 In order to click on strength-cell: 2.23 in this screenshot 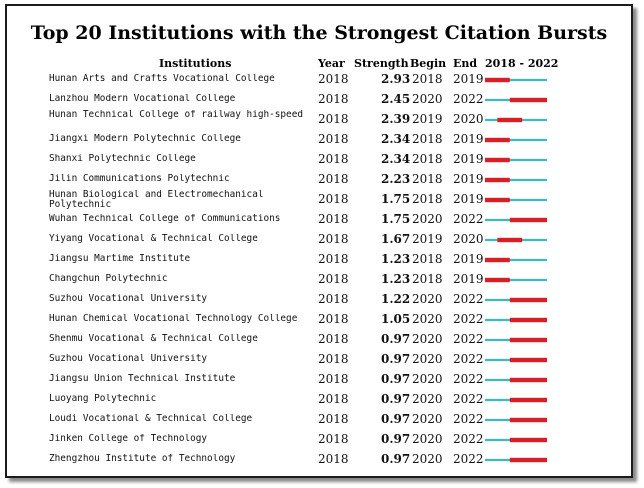, I will do `click(396, 179)`.